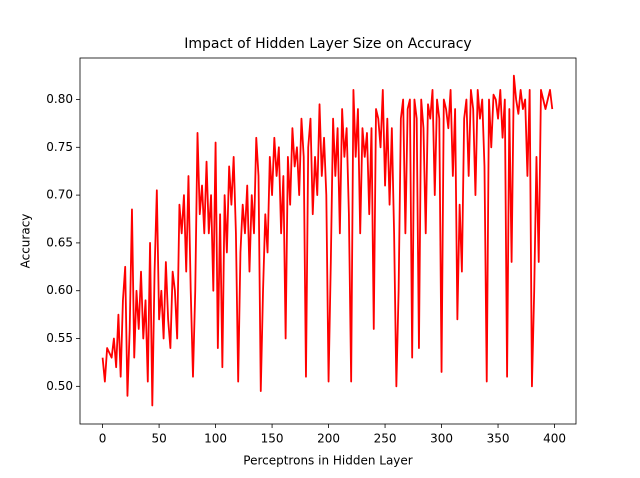 Image resolution: width=640 pixels, height=478 pixels. What do you see at coordinates (385, 439) in the screenshot?
I see `x-tick-label: 250` at bounding box center [385, 439].